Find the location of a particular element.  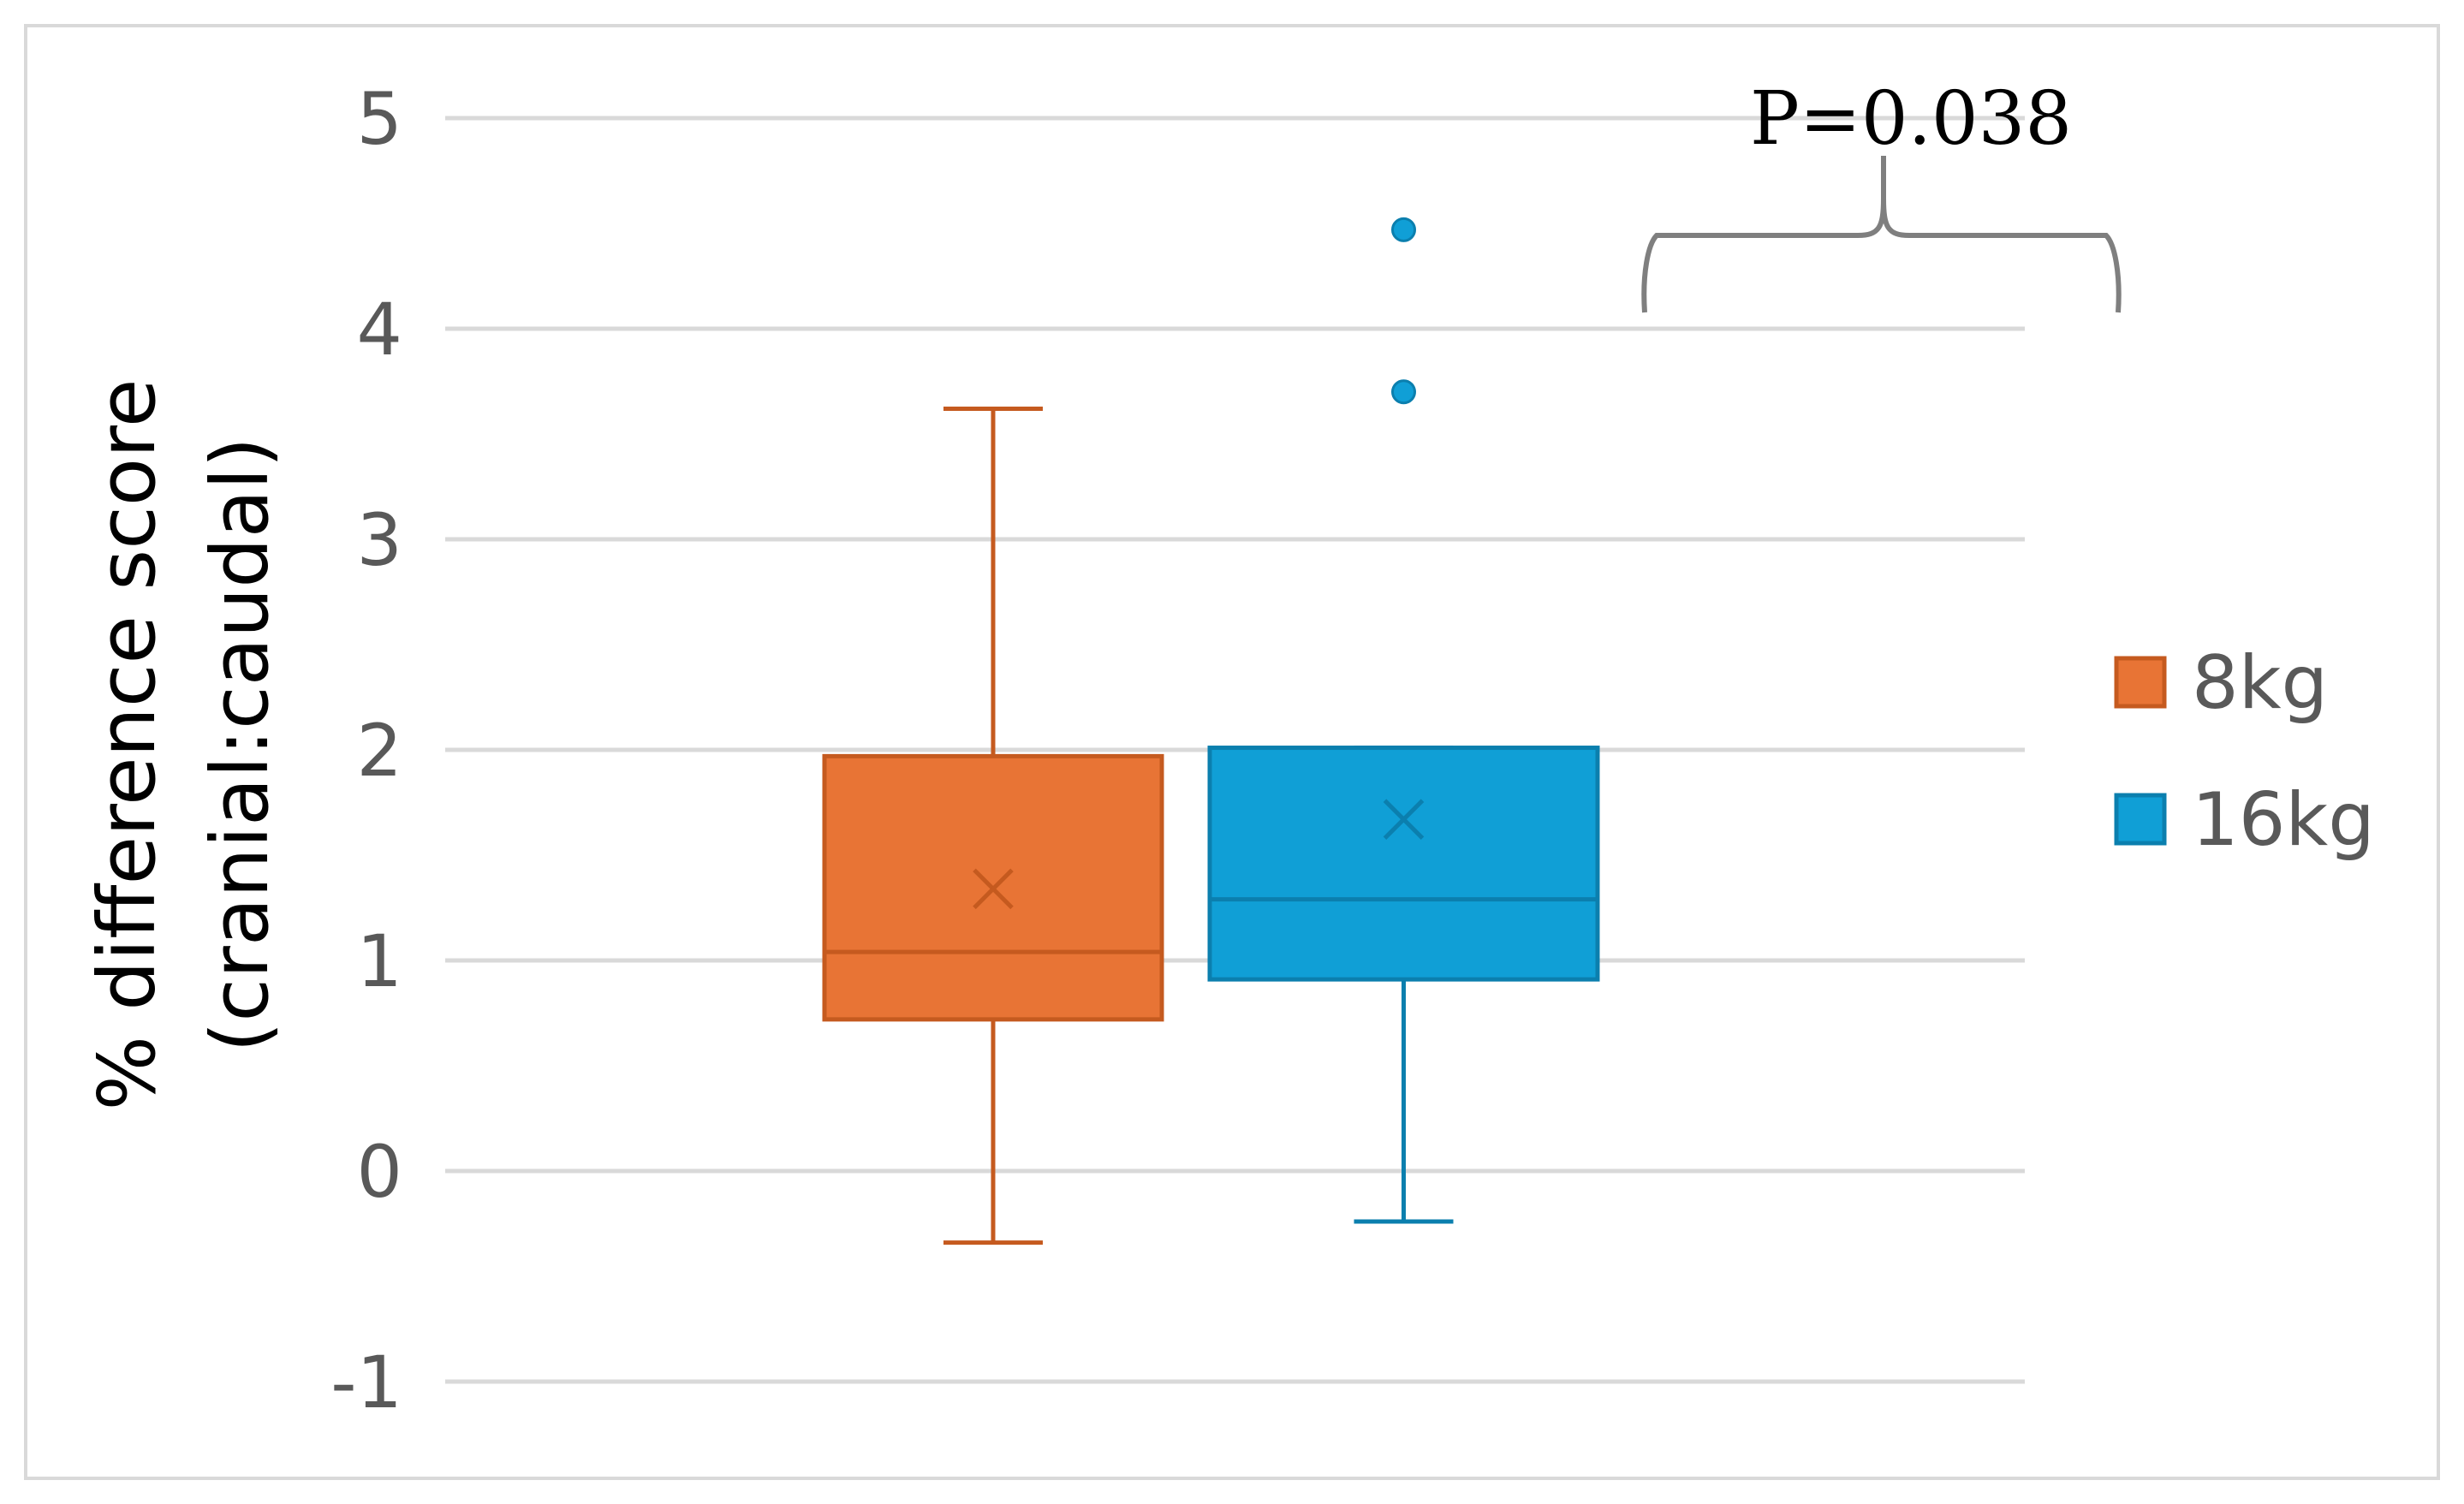

box-16kg is located at coordinates (1403, 720).